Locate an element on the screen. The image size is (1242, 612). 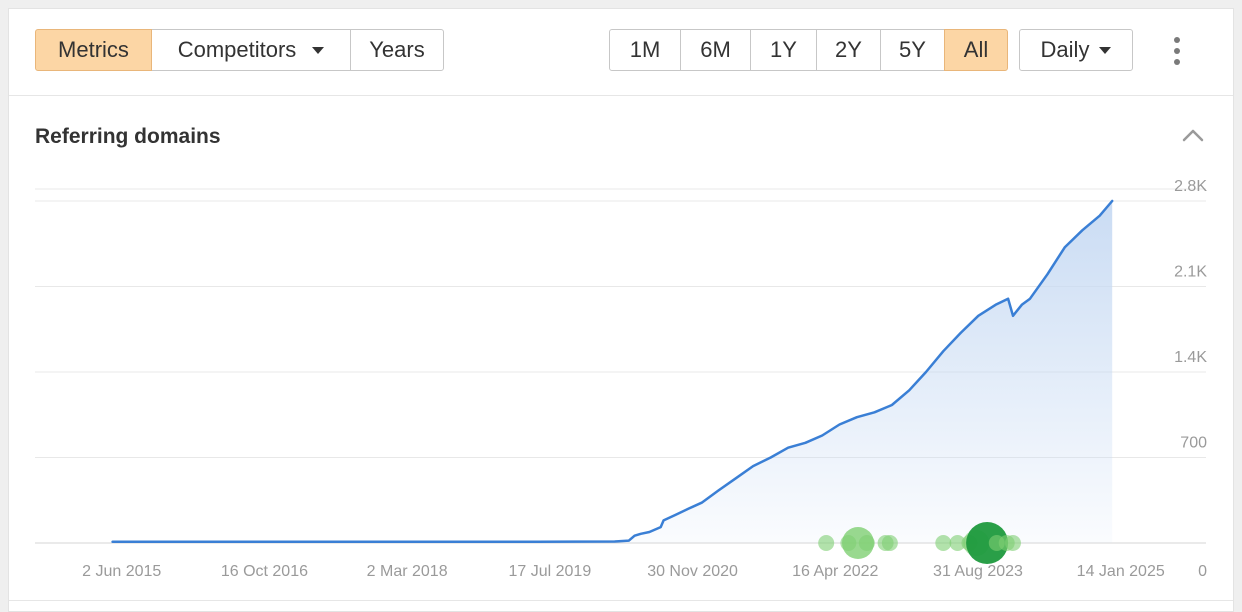
range-5y-button: 5Y is located at coordinates (912, 50).